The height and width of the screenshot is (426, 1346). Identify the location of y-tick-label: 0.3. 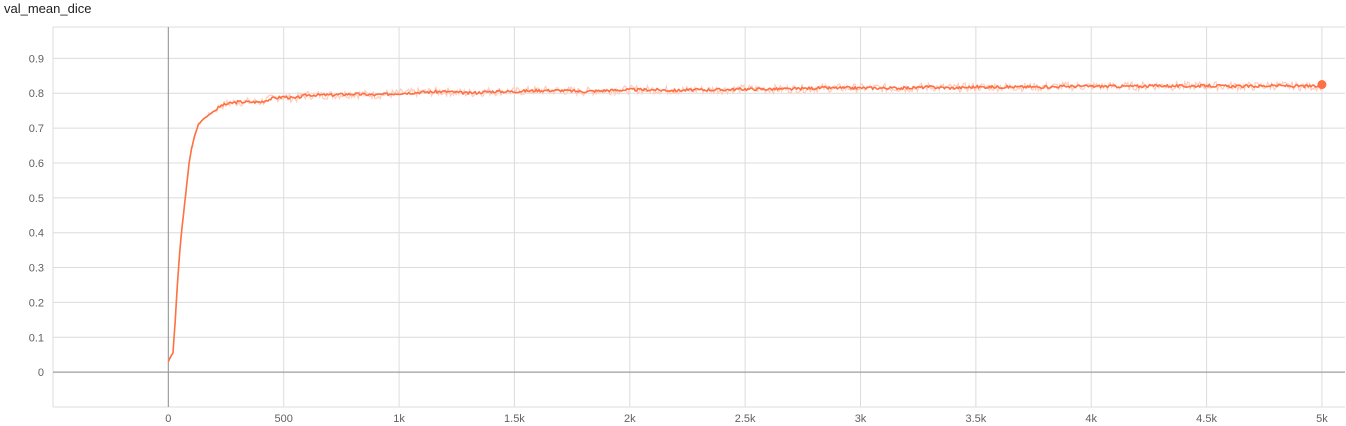
(36, 269).